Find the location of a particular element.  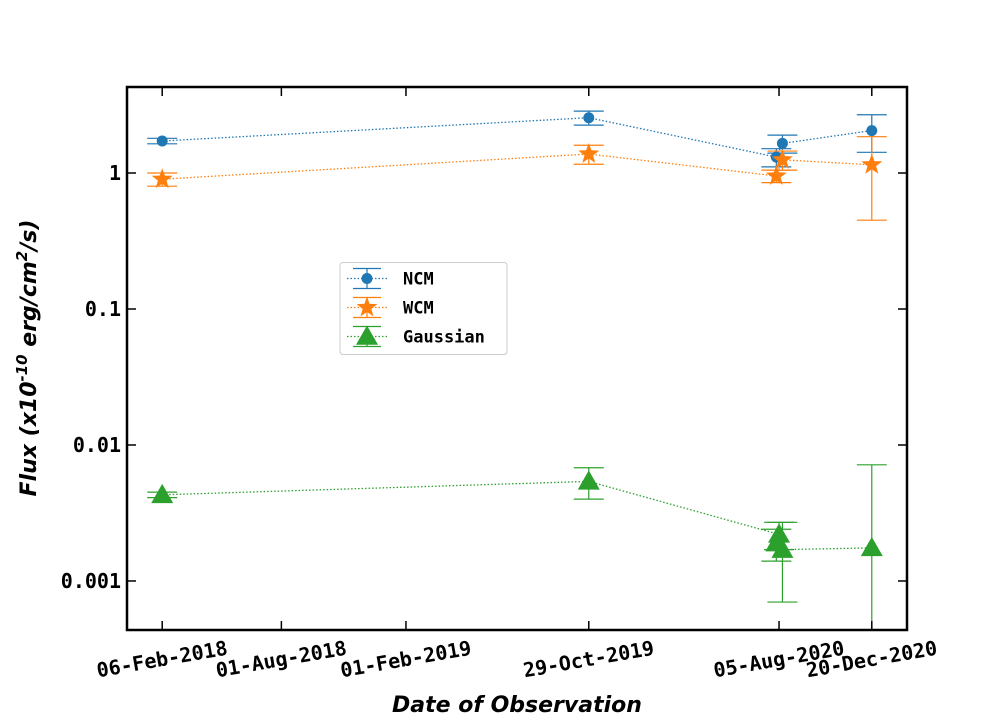

x-axis-label: Date of Observation is located at coordinates (517, 705).